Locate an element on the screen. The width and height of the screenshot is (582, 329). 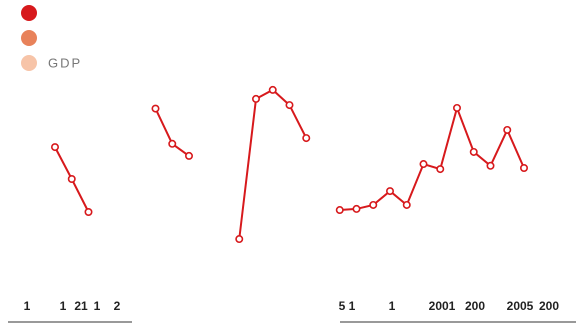
legend-label: GDP is located at coordinates (65, 62).